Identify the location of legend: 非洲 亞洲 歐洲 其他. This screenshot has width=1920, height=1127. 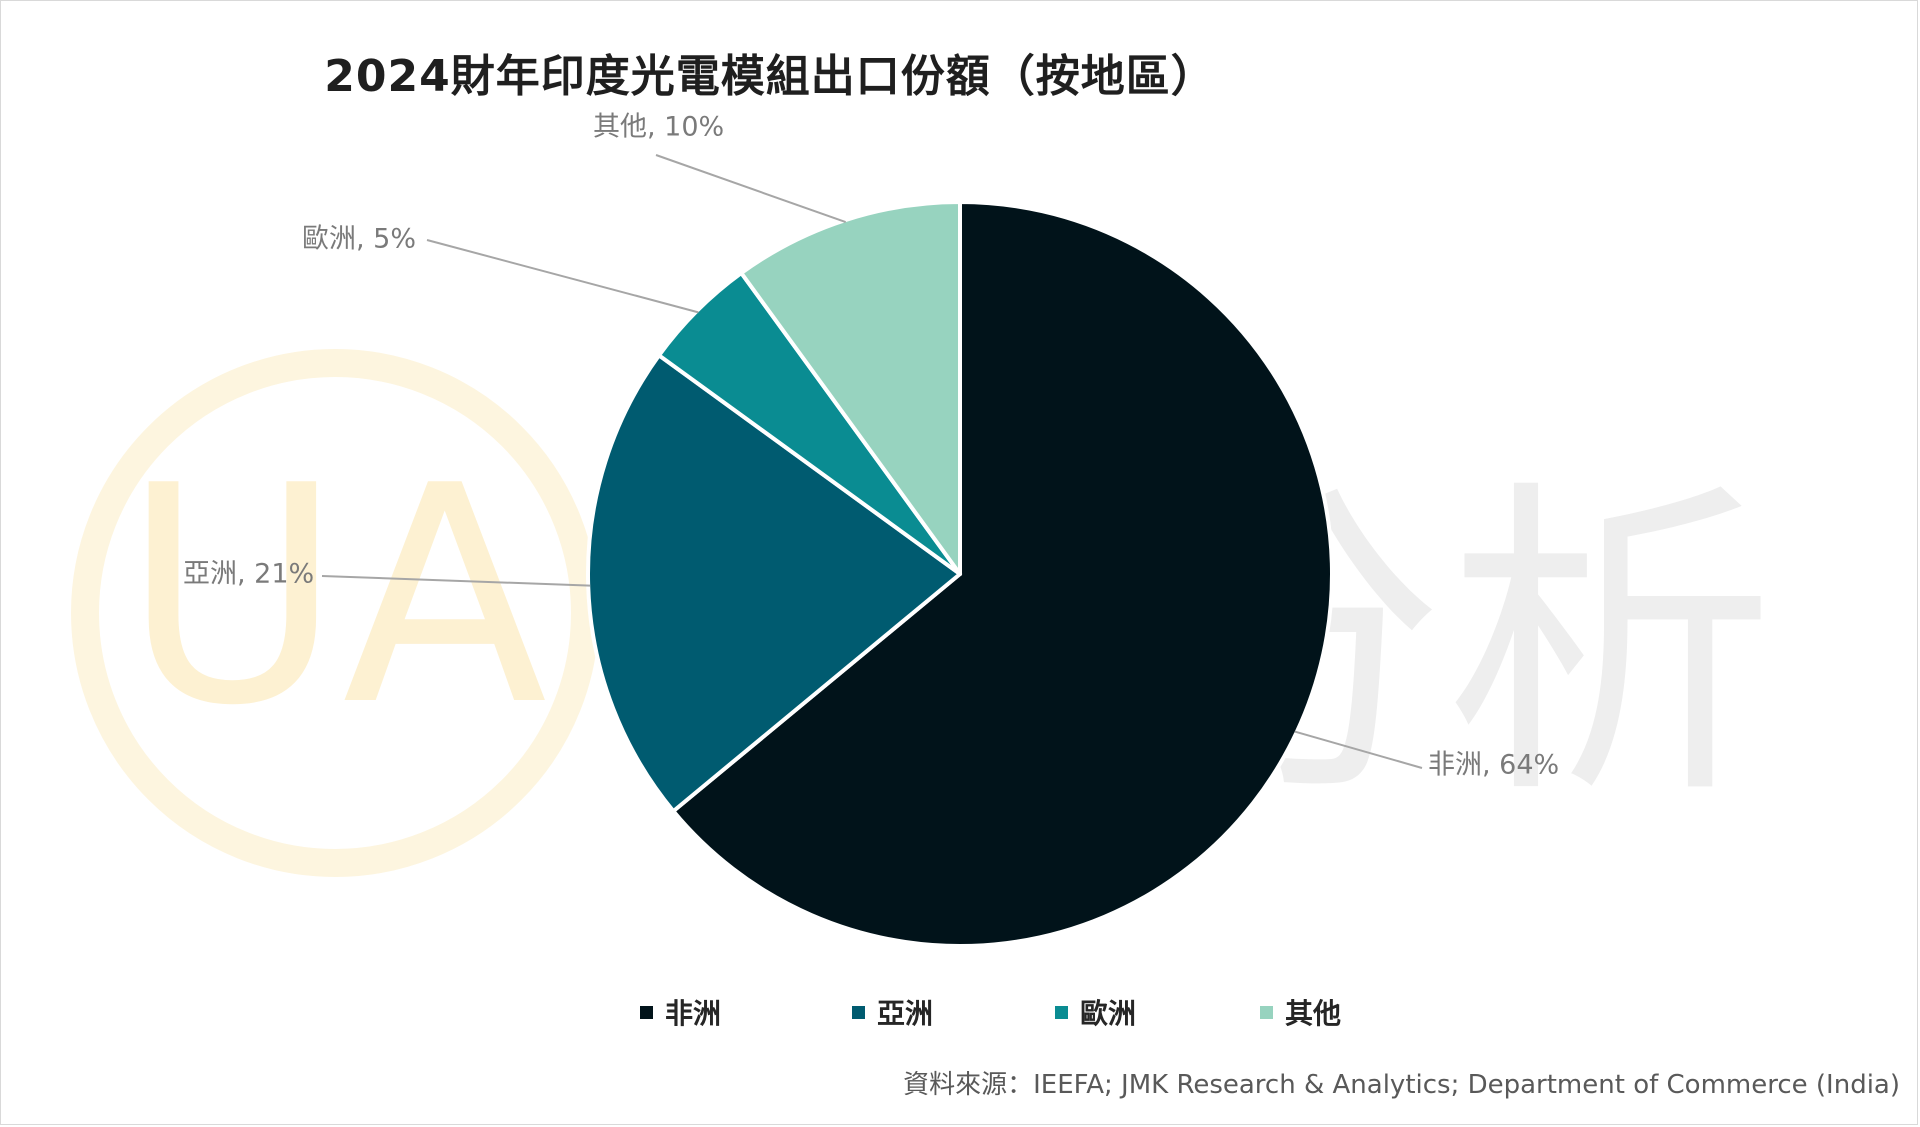
(1040, 1012).